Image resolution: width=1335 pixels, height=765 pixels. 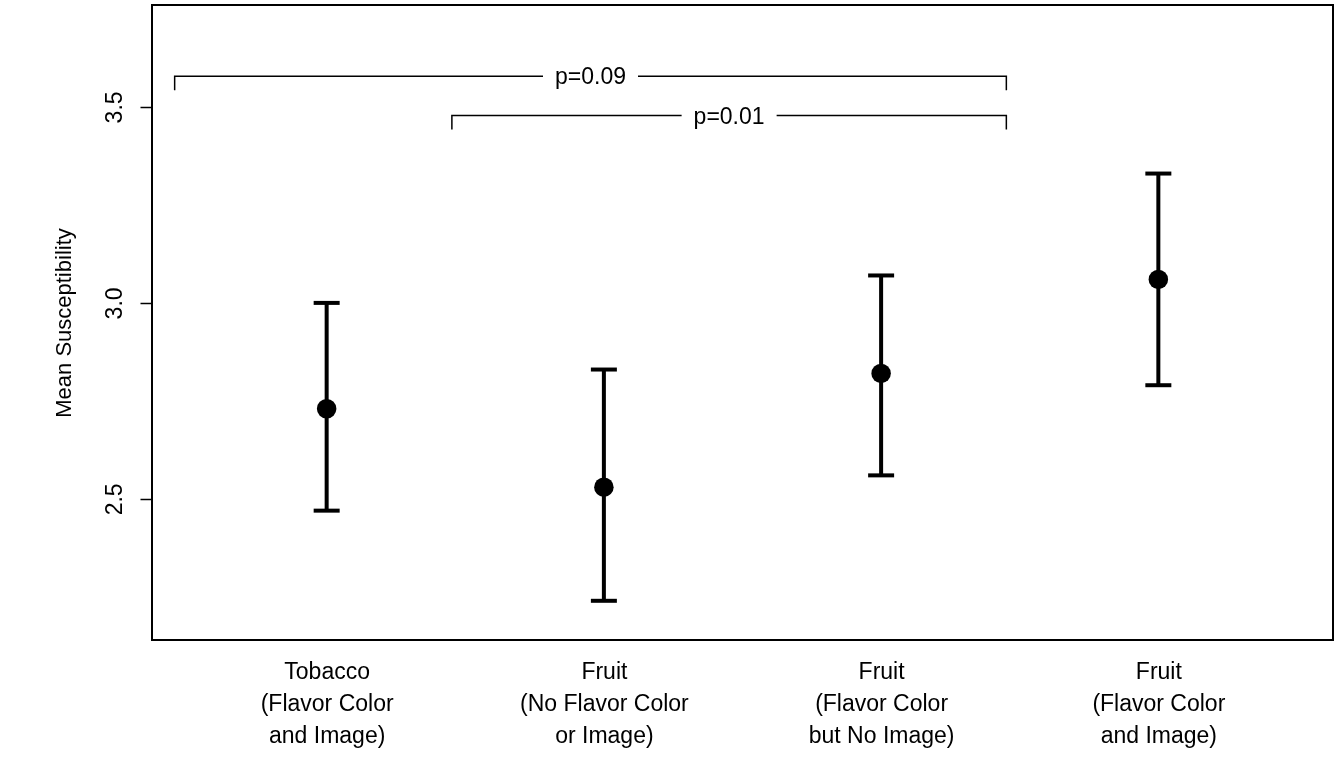 I want to click on annotation: p=0.01, so click(x=729, y=115).